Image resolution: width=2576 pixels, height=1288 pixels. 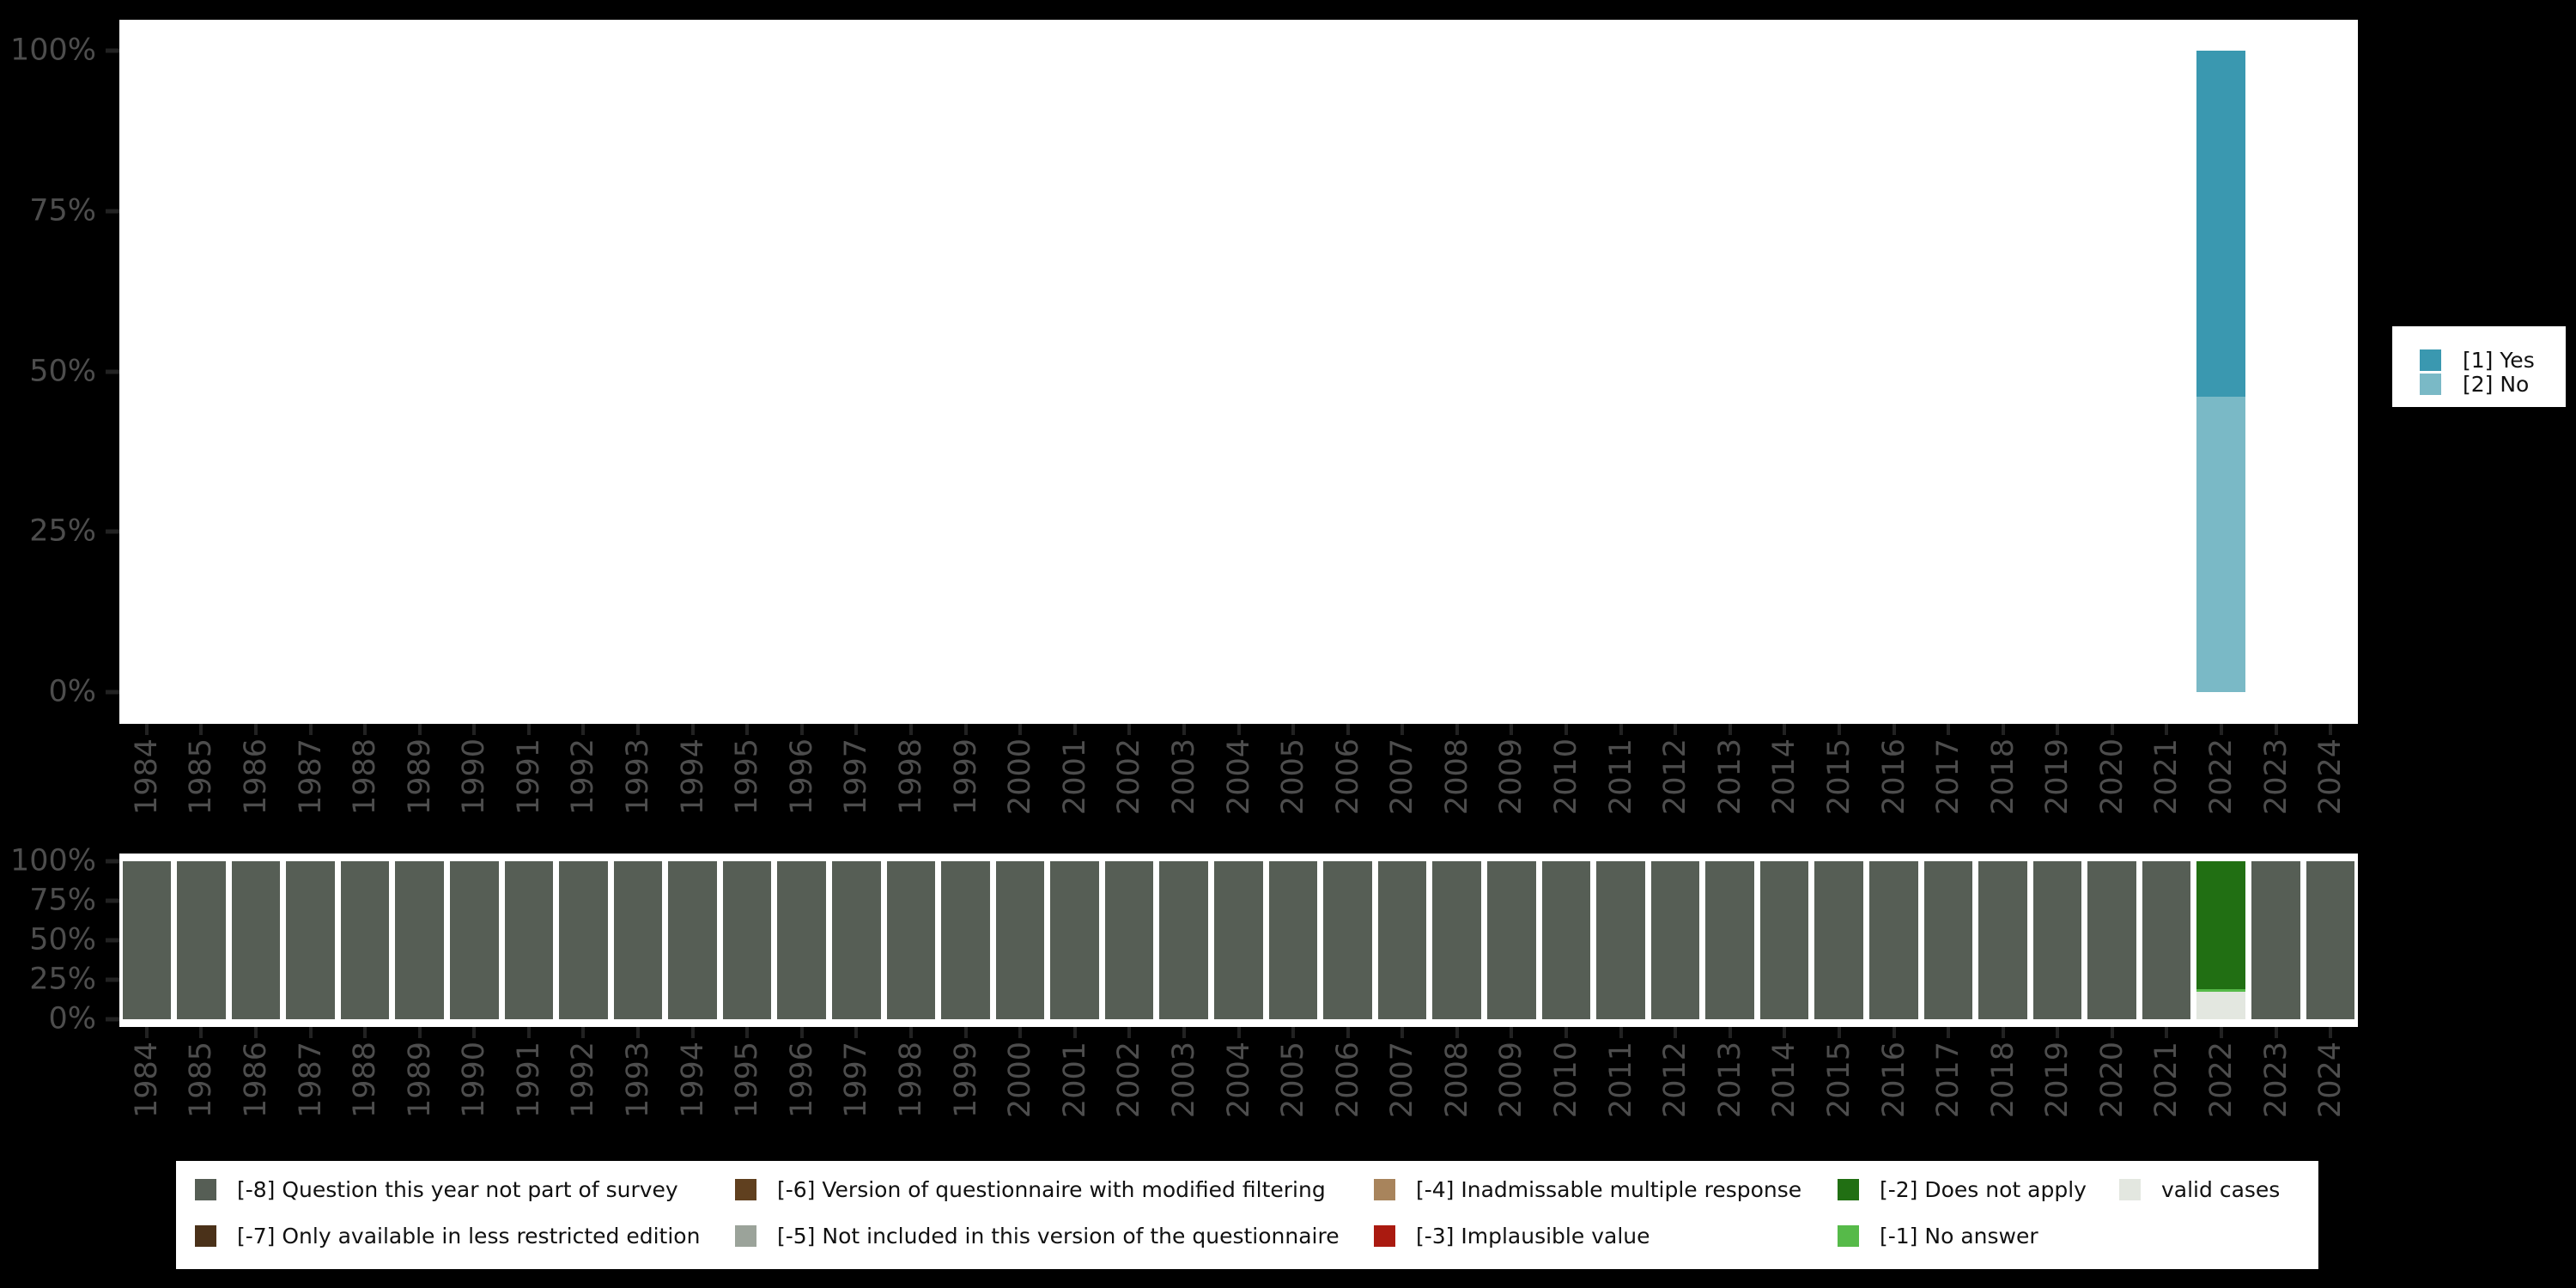 What do you see at coordinates (2331, 1080) in the screenshot?
I see `x-tick-label: 2024` at bounding box center [2331, 1080].